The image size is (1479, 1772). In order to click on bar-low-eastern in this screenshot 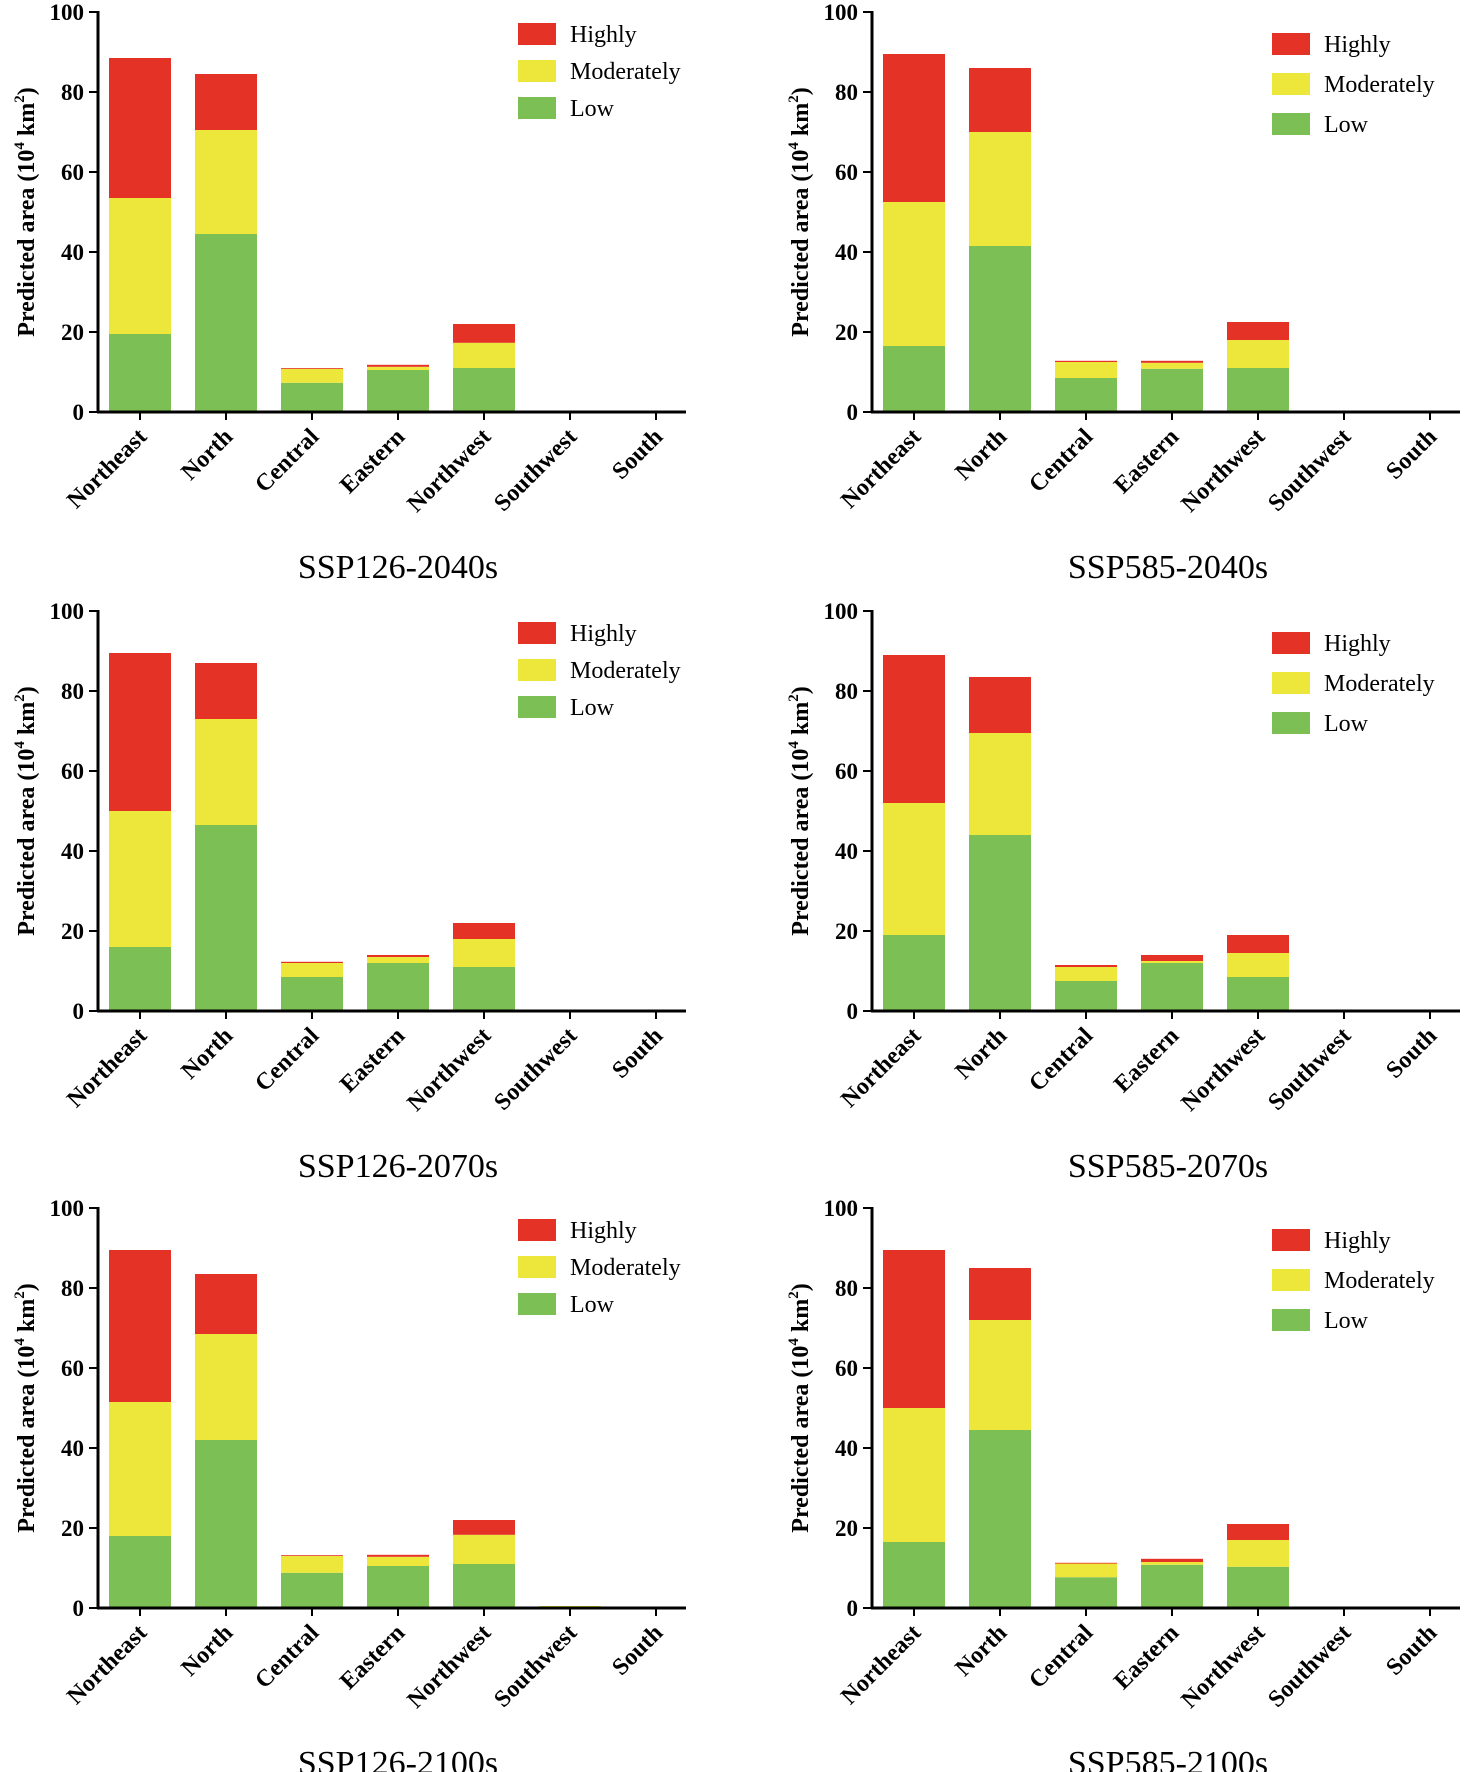, I will do `click(398, 391)`.